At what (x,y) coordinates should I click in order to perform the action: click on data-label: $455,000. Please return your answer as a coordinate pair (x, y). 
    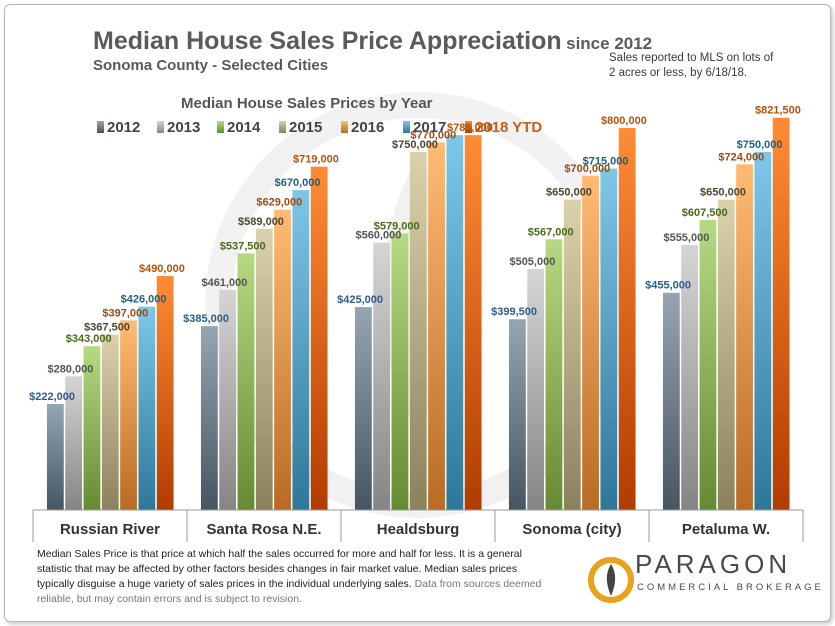
    Looking at the image, I should click on (668, 286).